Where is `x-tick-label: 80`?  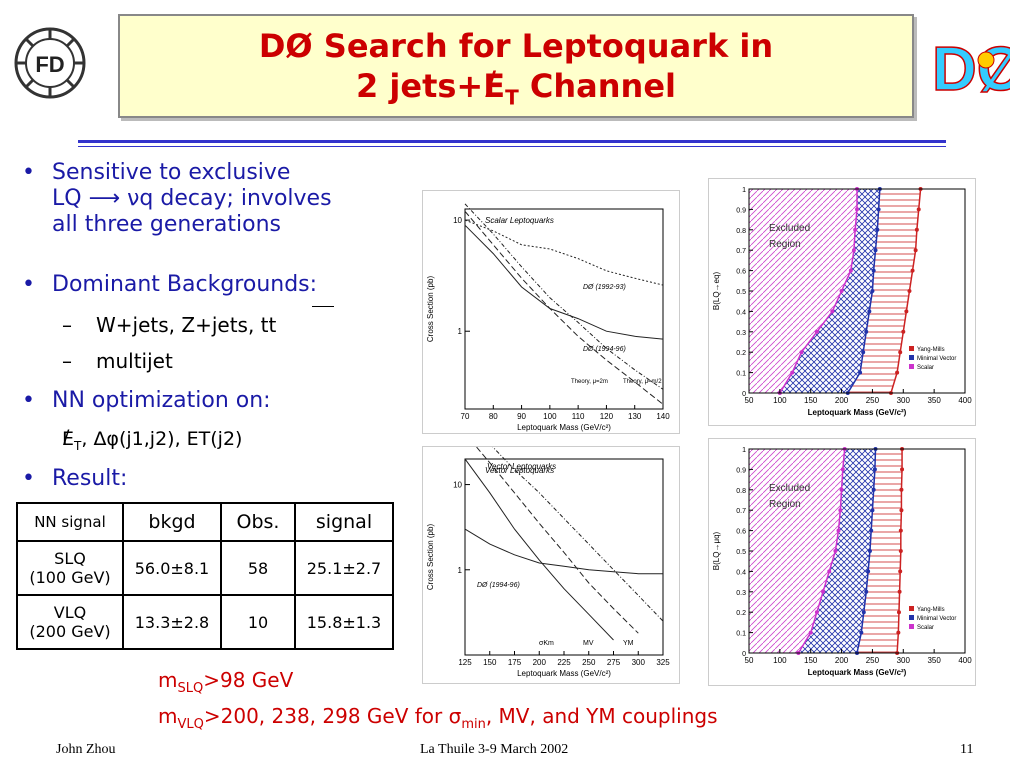 x-tick-label: 80 is located at coordinates (493, 416).